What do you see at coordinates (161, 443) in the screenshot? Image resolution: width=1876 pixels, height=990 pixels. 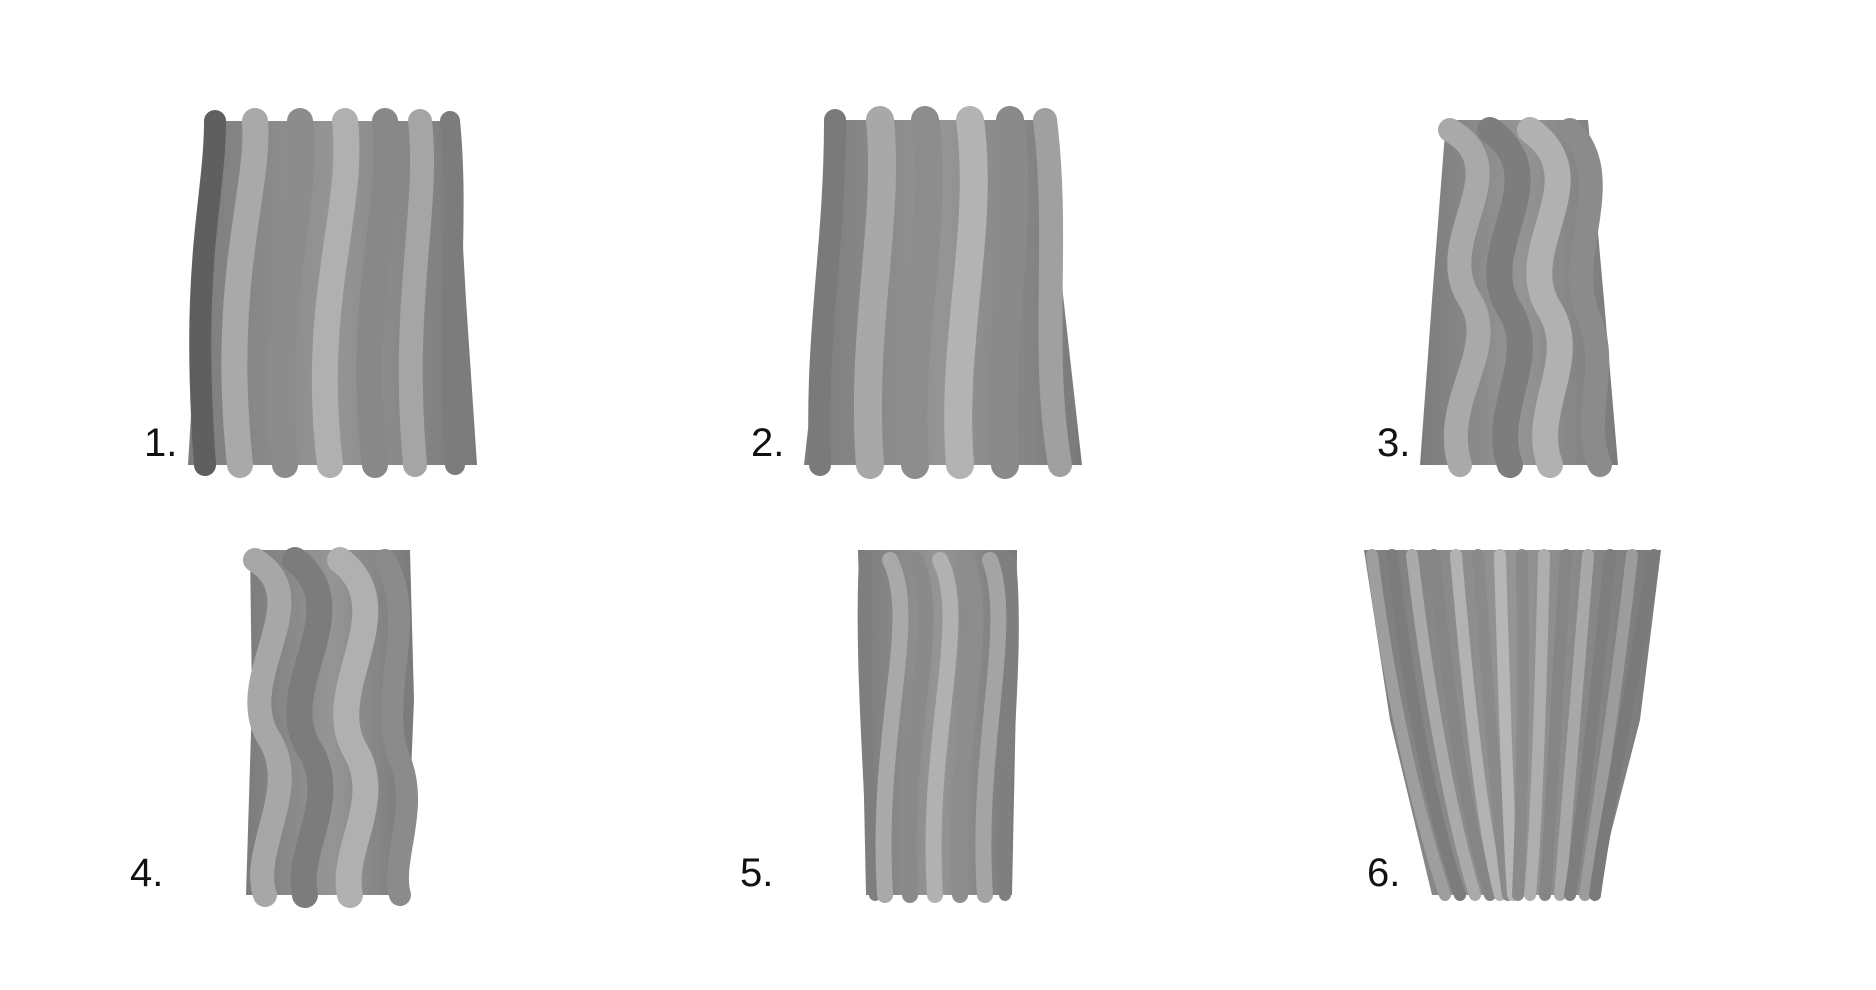 I see `panel-label-1: 1.` at bounding box center [161, 443].